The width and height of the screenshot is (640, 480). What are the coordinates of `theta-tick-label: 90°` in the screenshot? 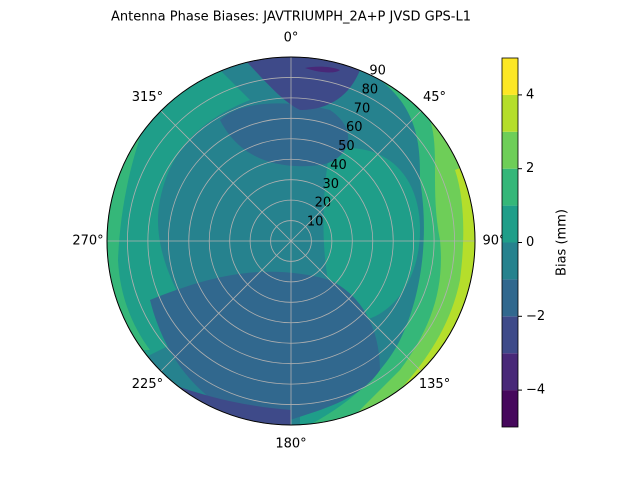 It's located at (493, 241).